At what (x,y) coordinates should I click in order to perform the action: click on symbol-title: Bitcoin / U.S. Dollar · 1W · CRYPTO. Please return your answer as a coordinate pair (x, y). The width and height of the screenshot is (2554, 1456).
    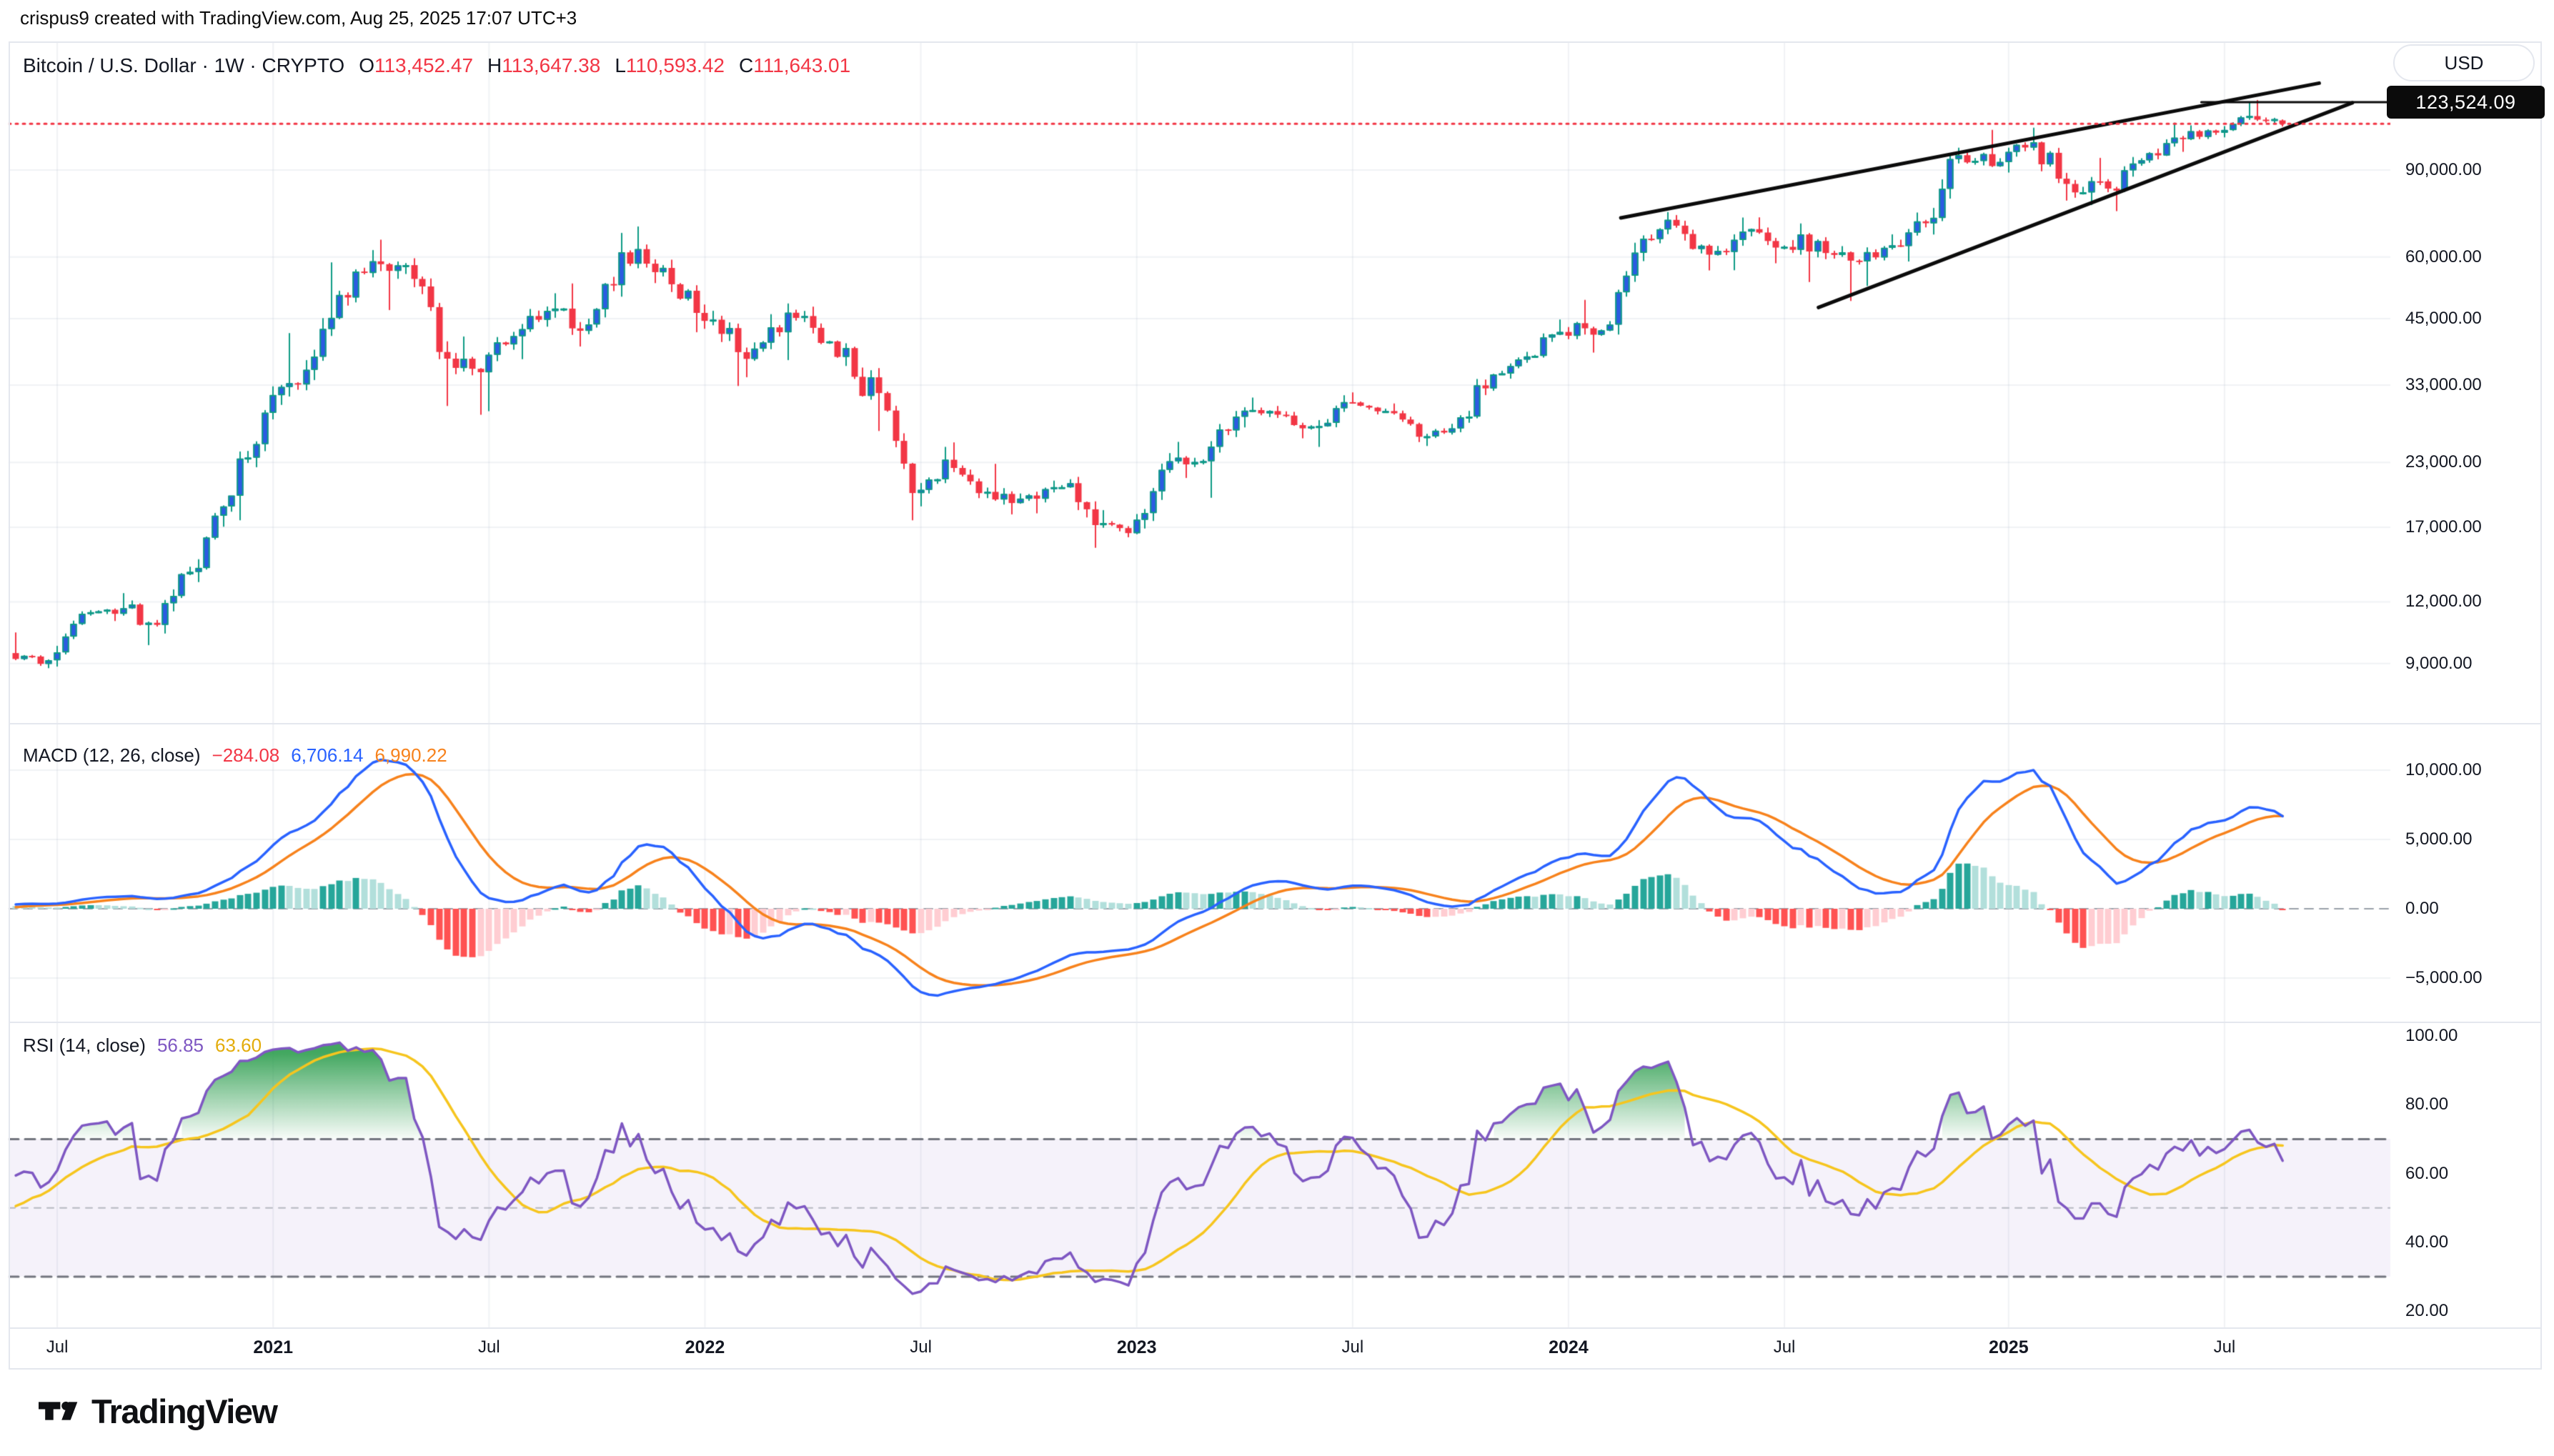
    Looking at the image, I should click on (184, 65).